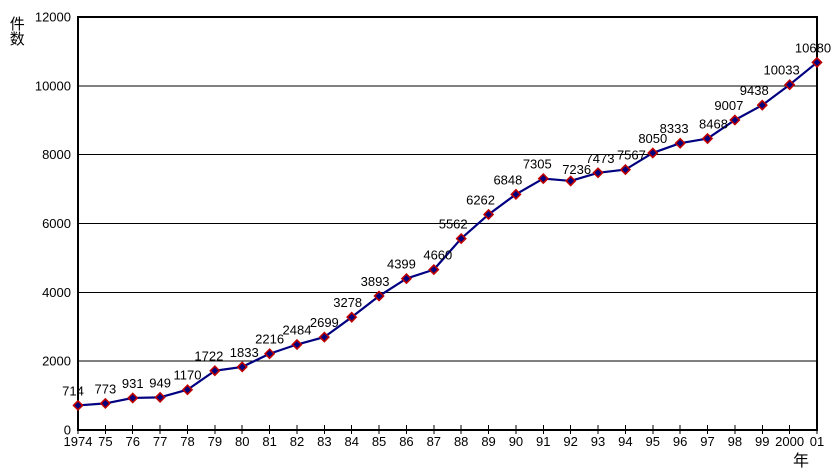  Describe the element at coordinates (215, 441) in the screenshot. I see `x-axis-tick-label: 79` at that location.